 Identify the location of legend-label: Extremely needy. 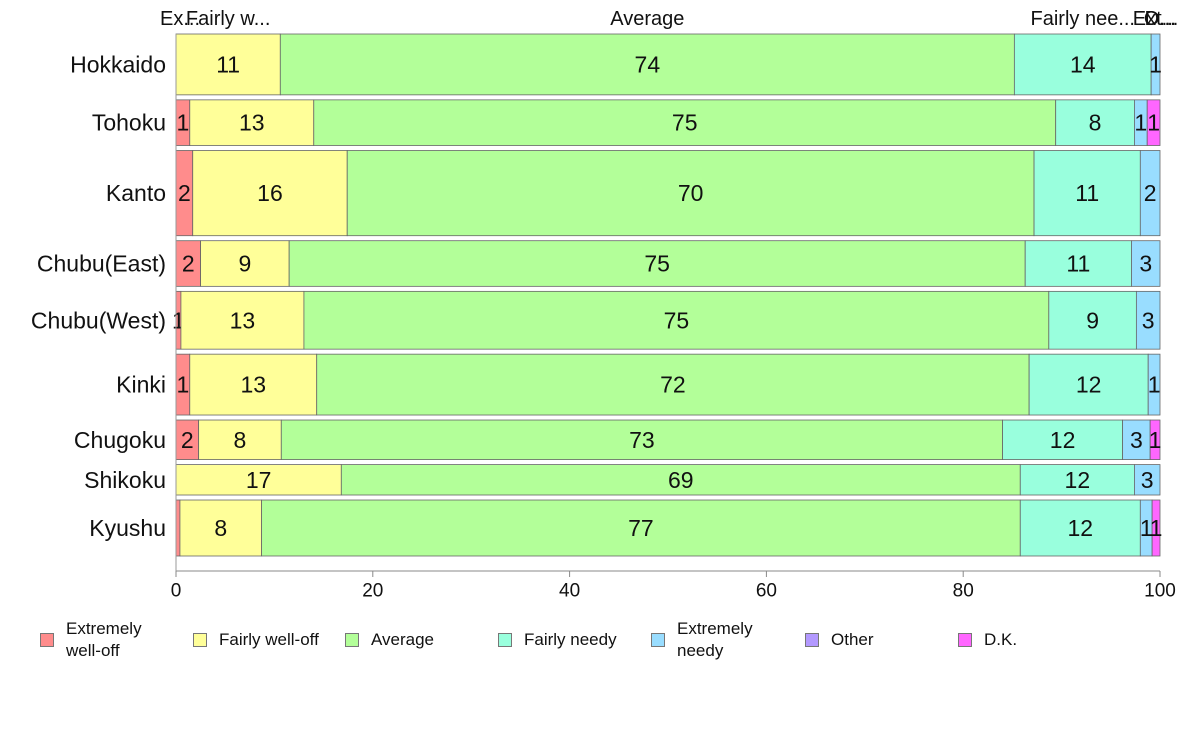
(715, 639).